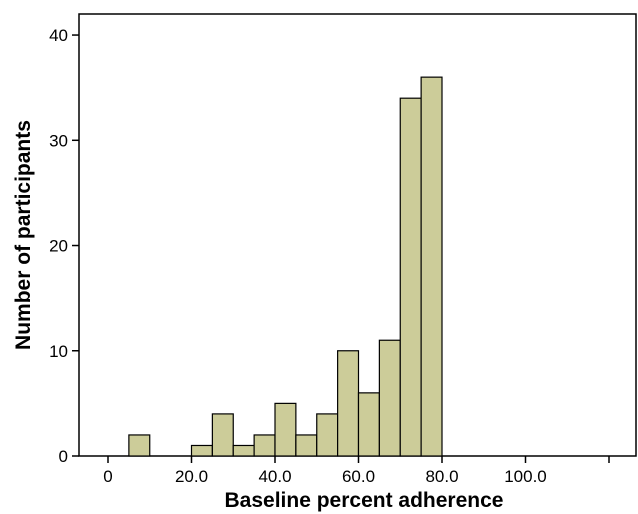 This screenshot has width=638, height=514. What do you see at coordinates (107, 476) in the screenshot?
I see `x-tick-label: 0` at bounding box center [107, 476].